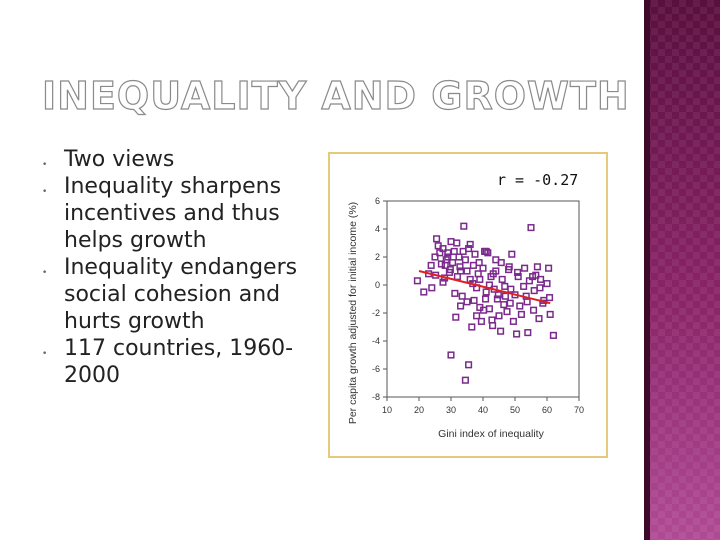 Image resolution: width=720 pixels, height=540 pixels. What do you see at coordinates (376, 313) in the screenshot?
I see `y-tick-label: -2` at bounding box center [376, 313].